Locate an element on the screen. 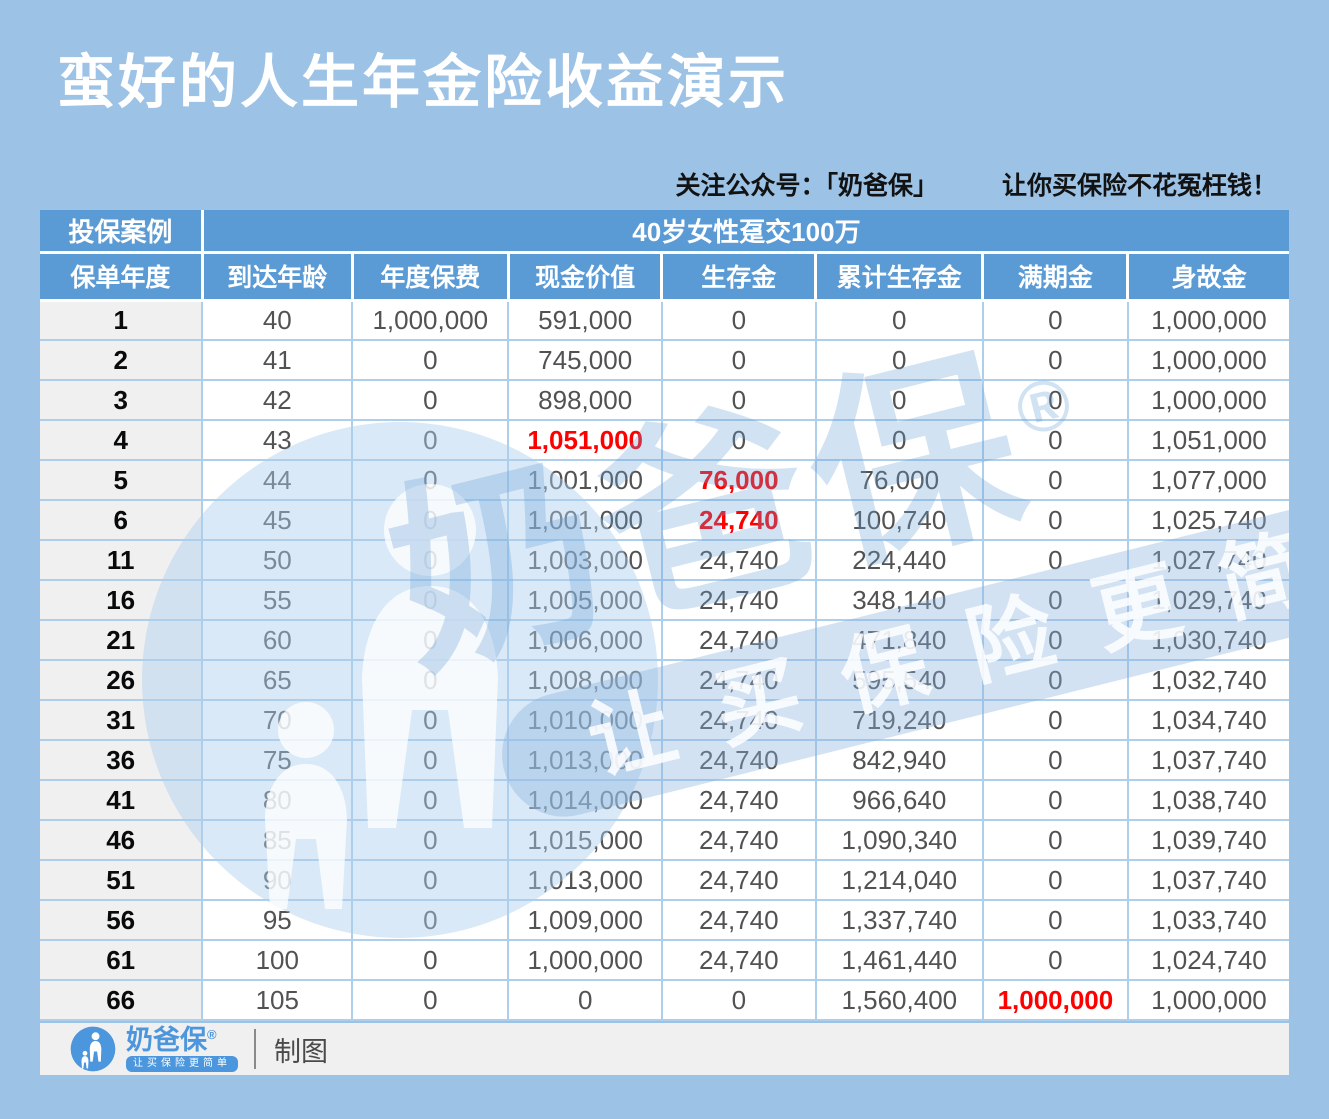  value-cell: 100 is located at coordinates (277, 960).